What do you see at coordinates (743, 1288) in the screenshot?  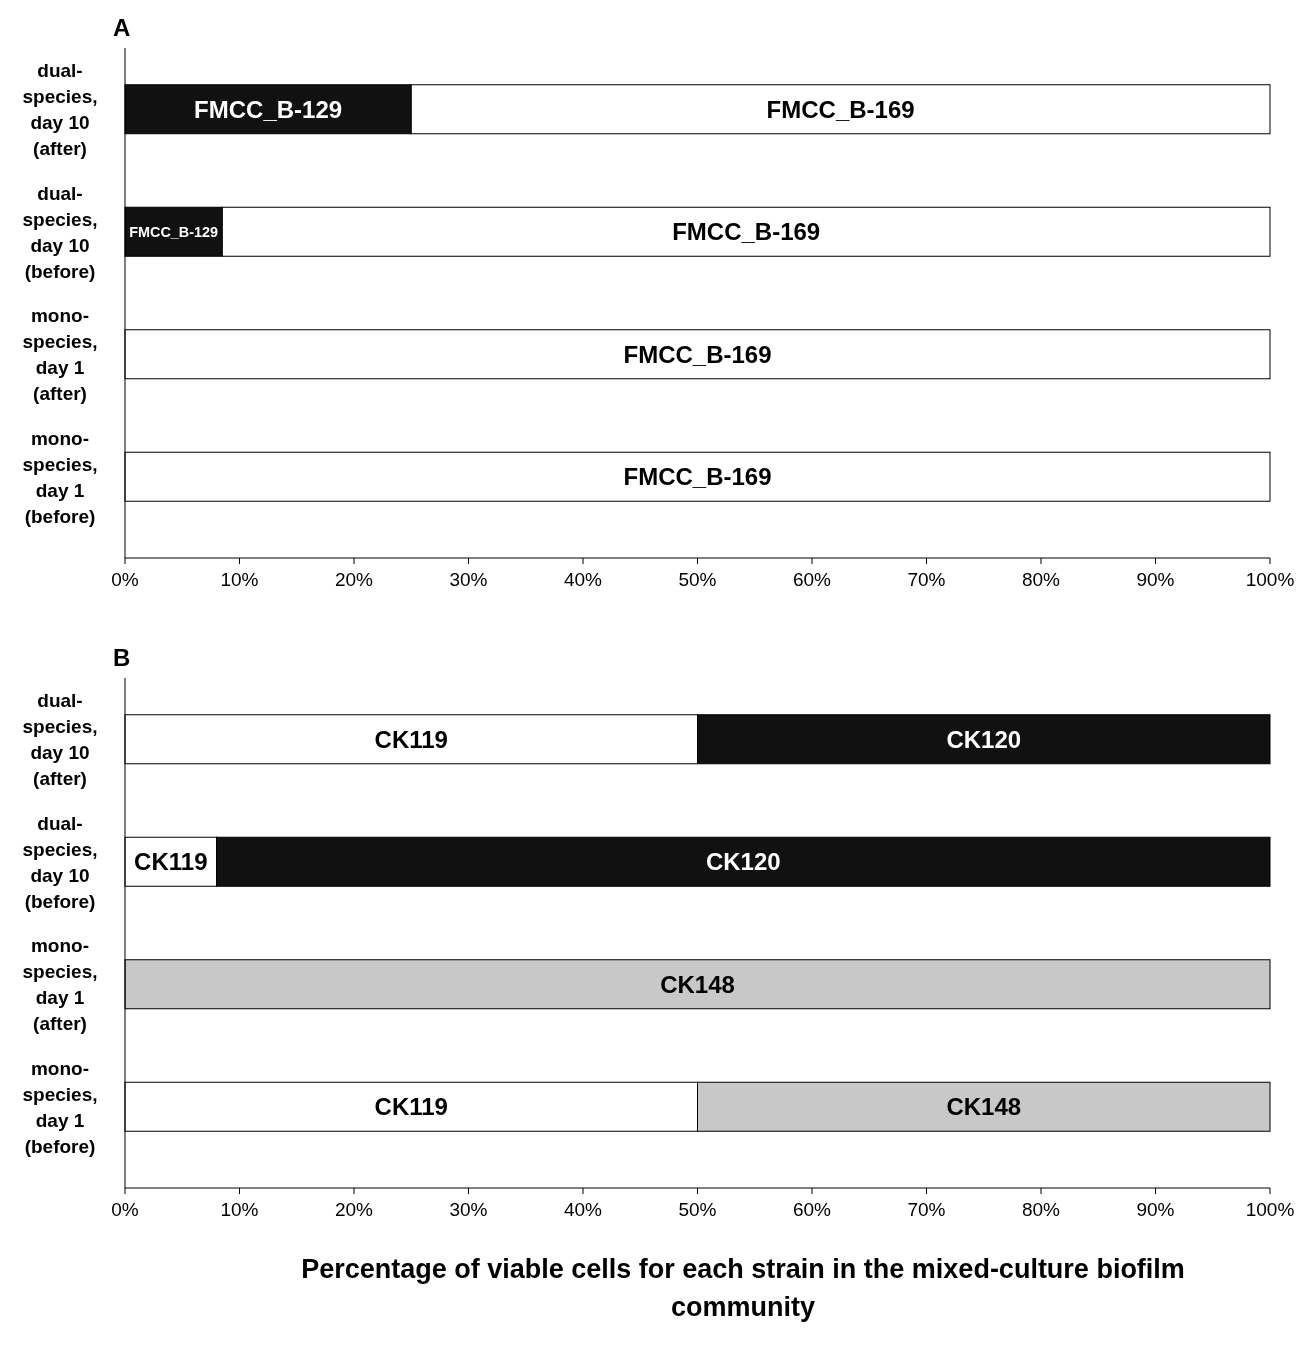 I see `x-axis-title: Percentage of viable cells for each strain in the mixed-culture biofilm community` at bounding box center [743, 1288].